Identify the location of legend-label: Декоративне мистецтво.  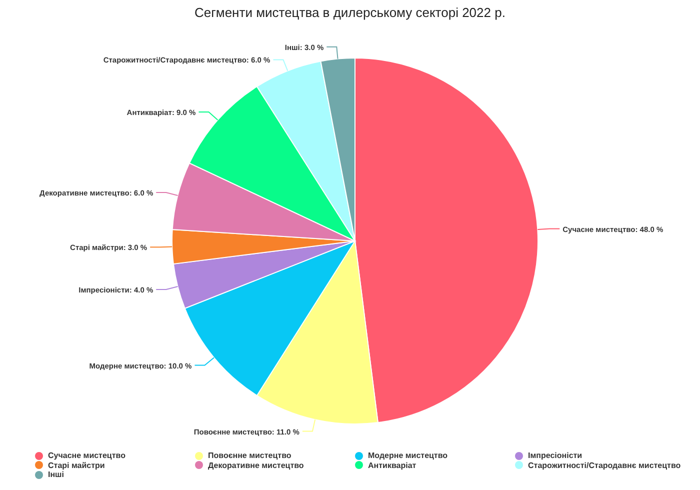
(256, 465).